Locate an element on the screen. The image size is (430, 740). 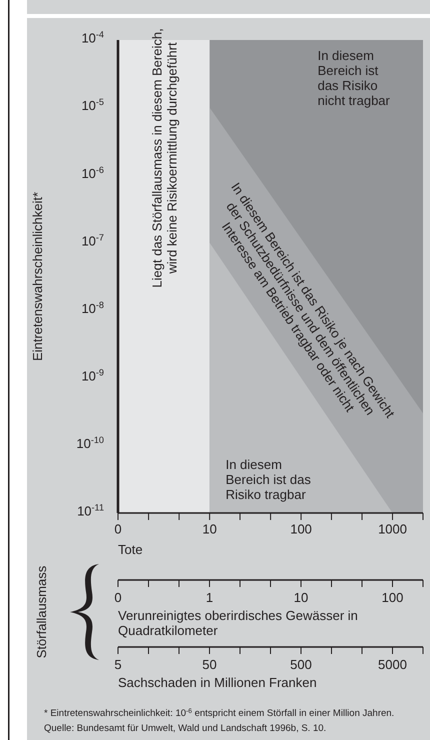
text: Verunreinigtes oberirdisches Gewässer in Quadratkilometer is located at coordinates (238, 623).